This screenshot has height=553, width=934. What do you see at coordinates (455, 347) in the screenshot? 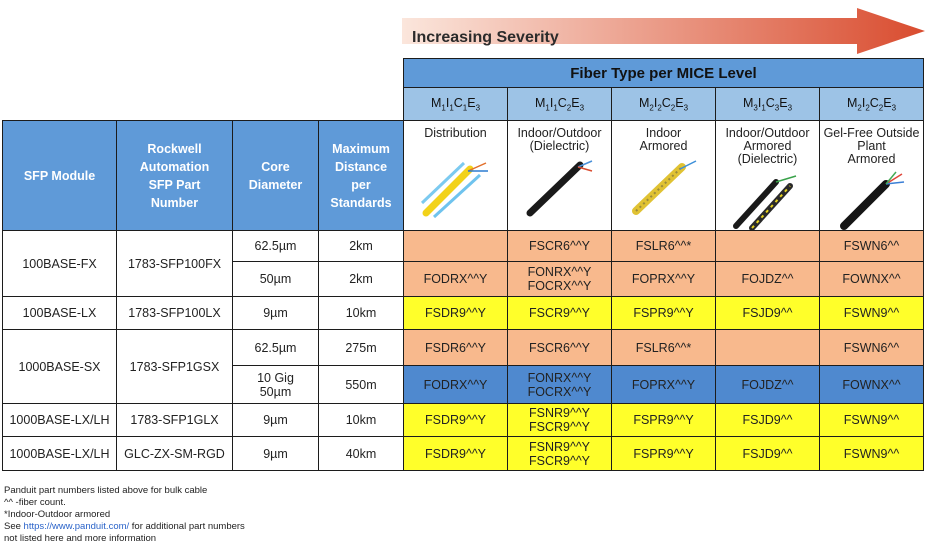
I see `cell-pn: FSDR6^^Y` at bounding box center [455, 347].